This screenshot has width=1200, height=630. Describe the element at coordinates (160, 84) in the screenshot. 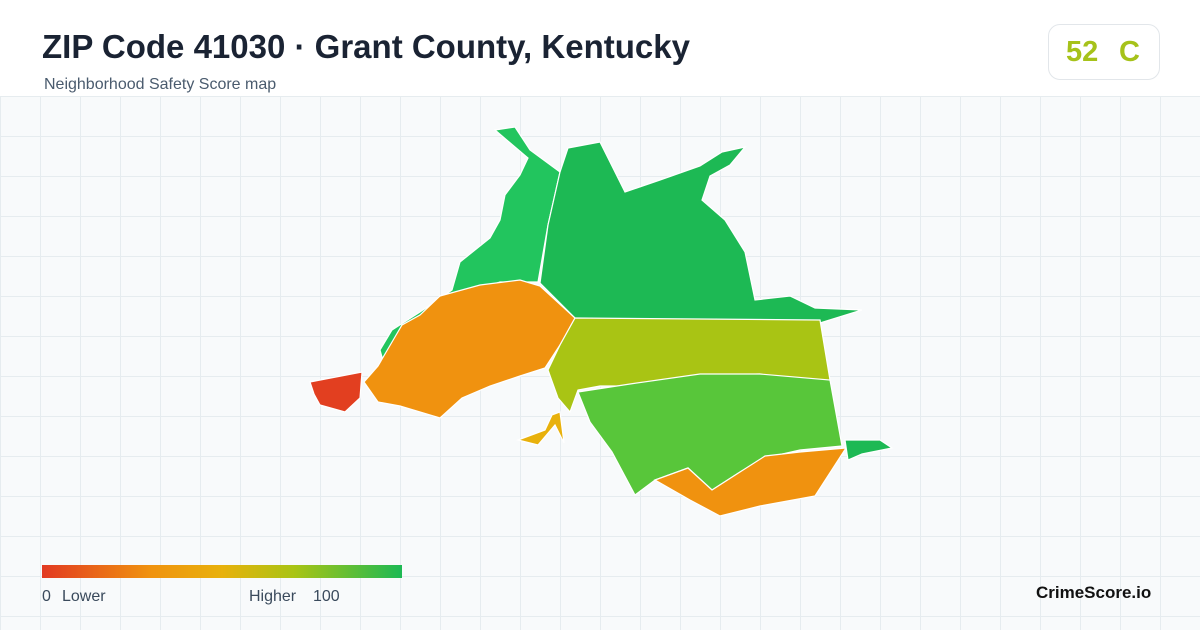

I see `subtitle: Neighborhood Safety Score map` at that location.